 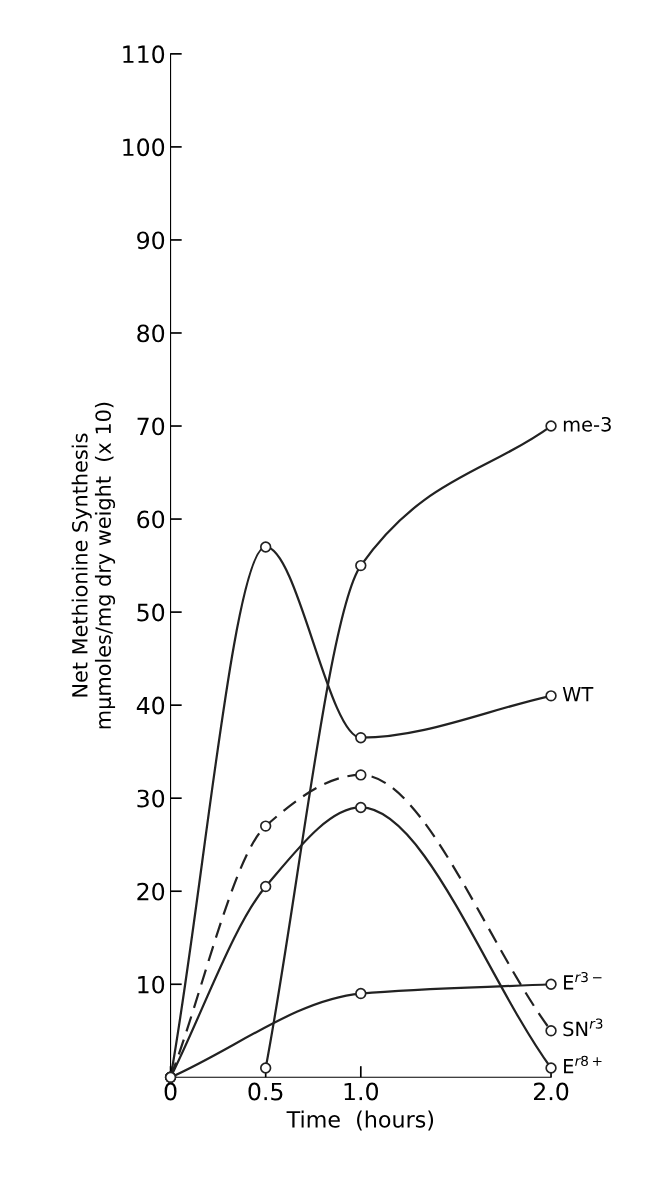 What do you see at coordinates (551, 1091) in the screenshot?
I see `x-tick-label: 2.0` at bounding box center [551, 1091].